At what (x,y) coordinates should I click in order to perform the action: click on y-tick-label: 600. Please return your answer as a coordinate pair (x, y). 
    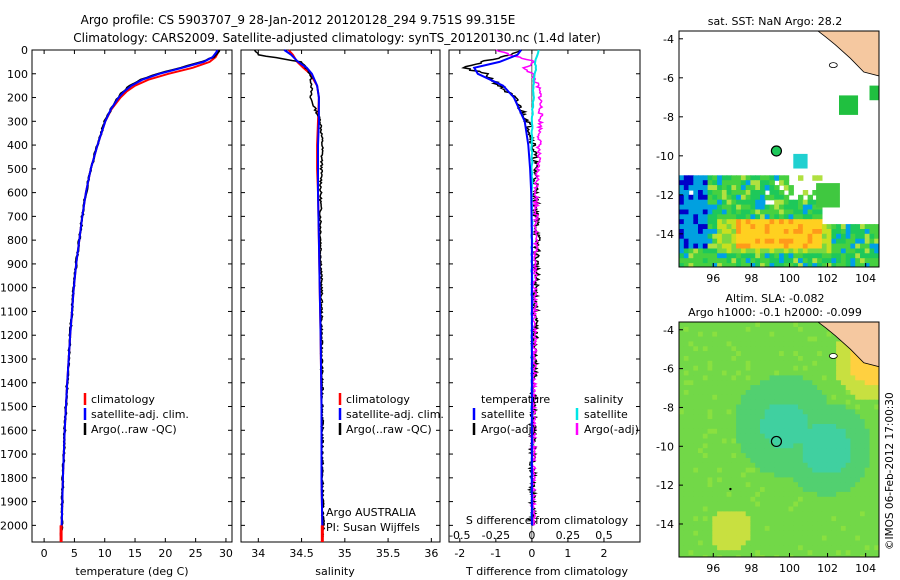
    Looking at the image, I should click on (17, 193).